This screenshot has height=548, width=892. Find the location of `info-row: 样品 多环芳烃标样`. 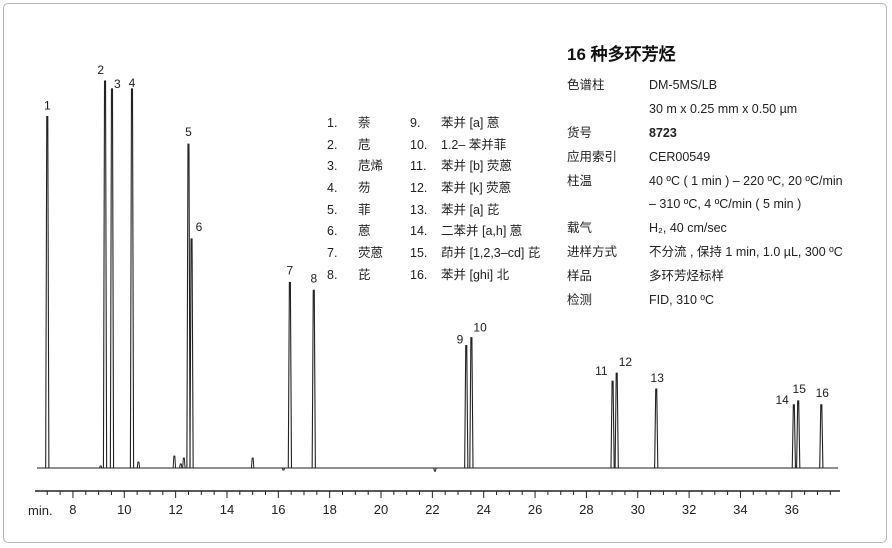

info-row: 样品 多环芳烃标样 is located at coordinates (722, 277).